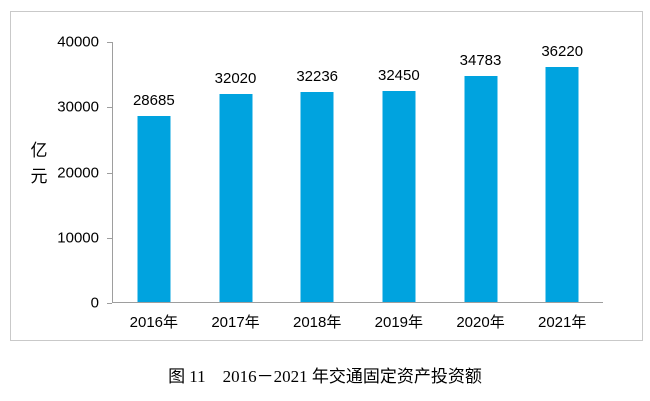 This screenshot has width=650, height=401. What do you see at coordinates (153, 100) in the screenshot?
I see `bar-value-label: 28685` at bounding box center [153, 100].